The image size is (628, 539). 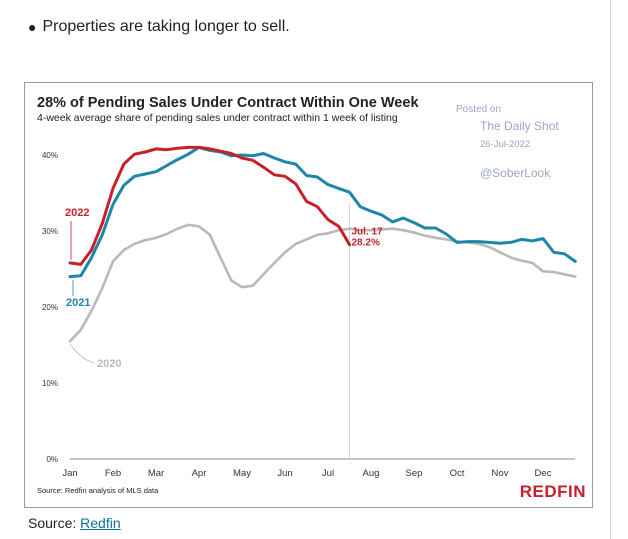 What do you see at coordinates (98, 490) in the screenshot?
I see `chart-source-note: Source: Redfin analysis of MLS data` at bounding box center [98, 490].